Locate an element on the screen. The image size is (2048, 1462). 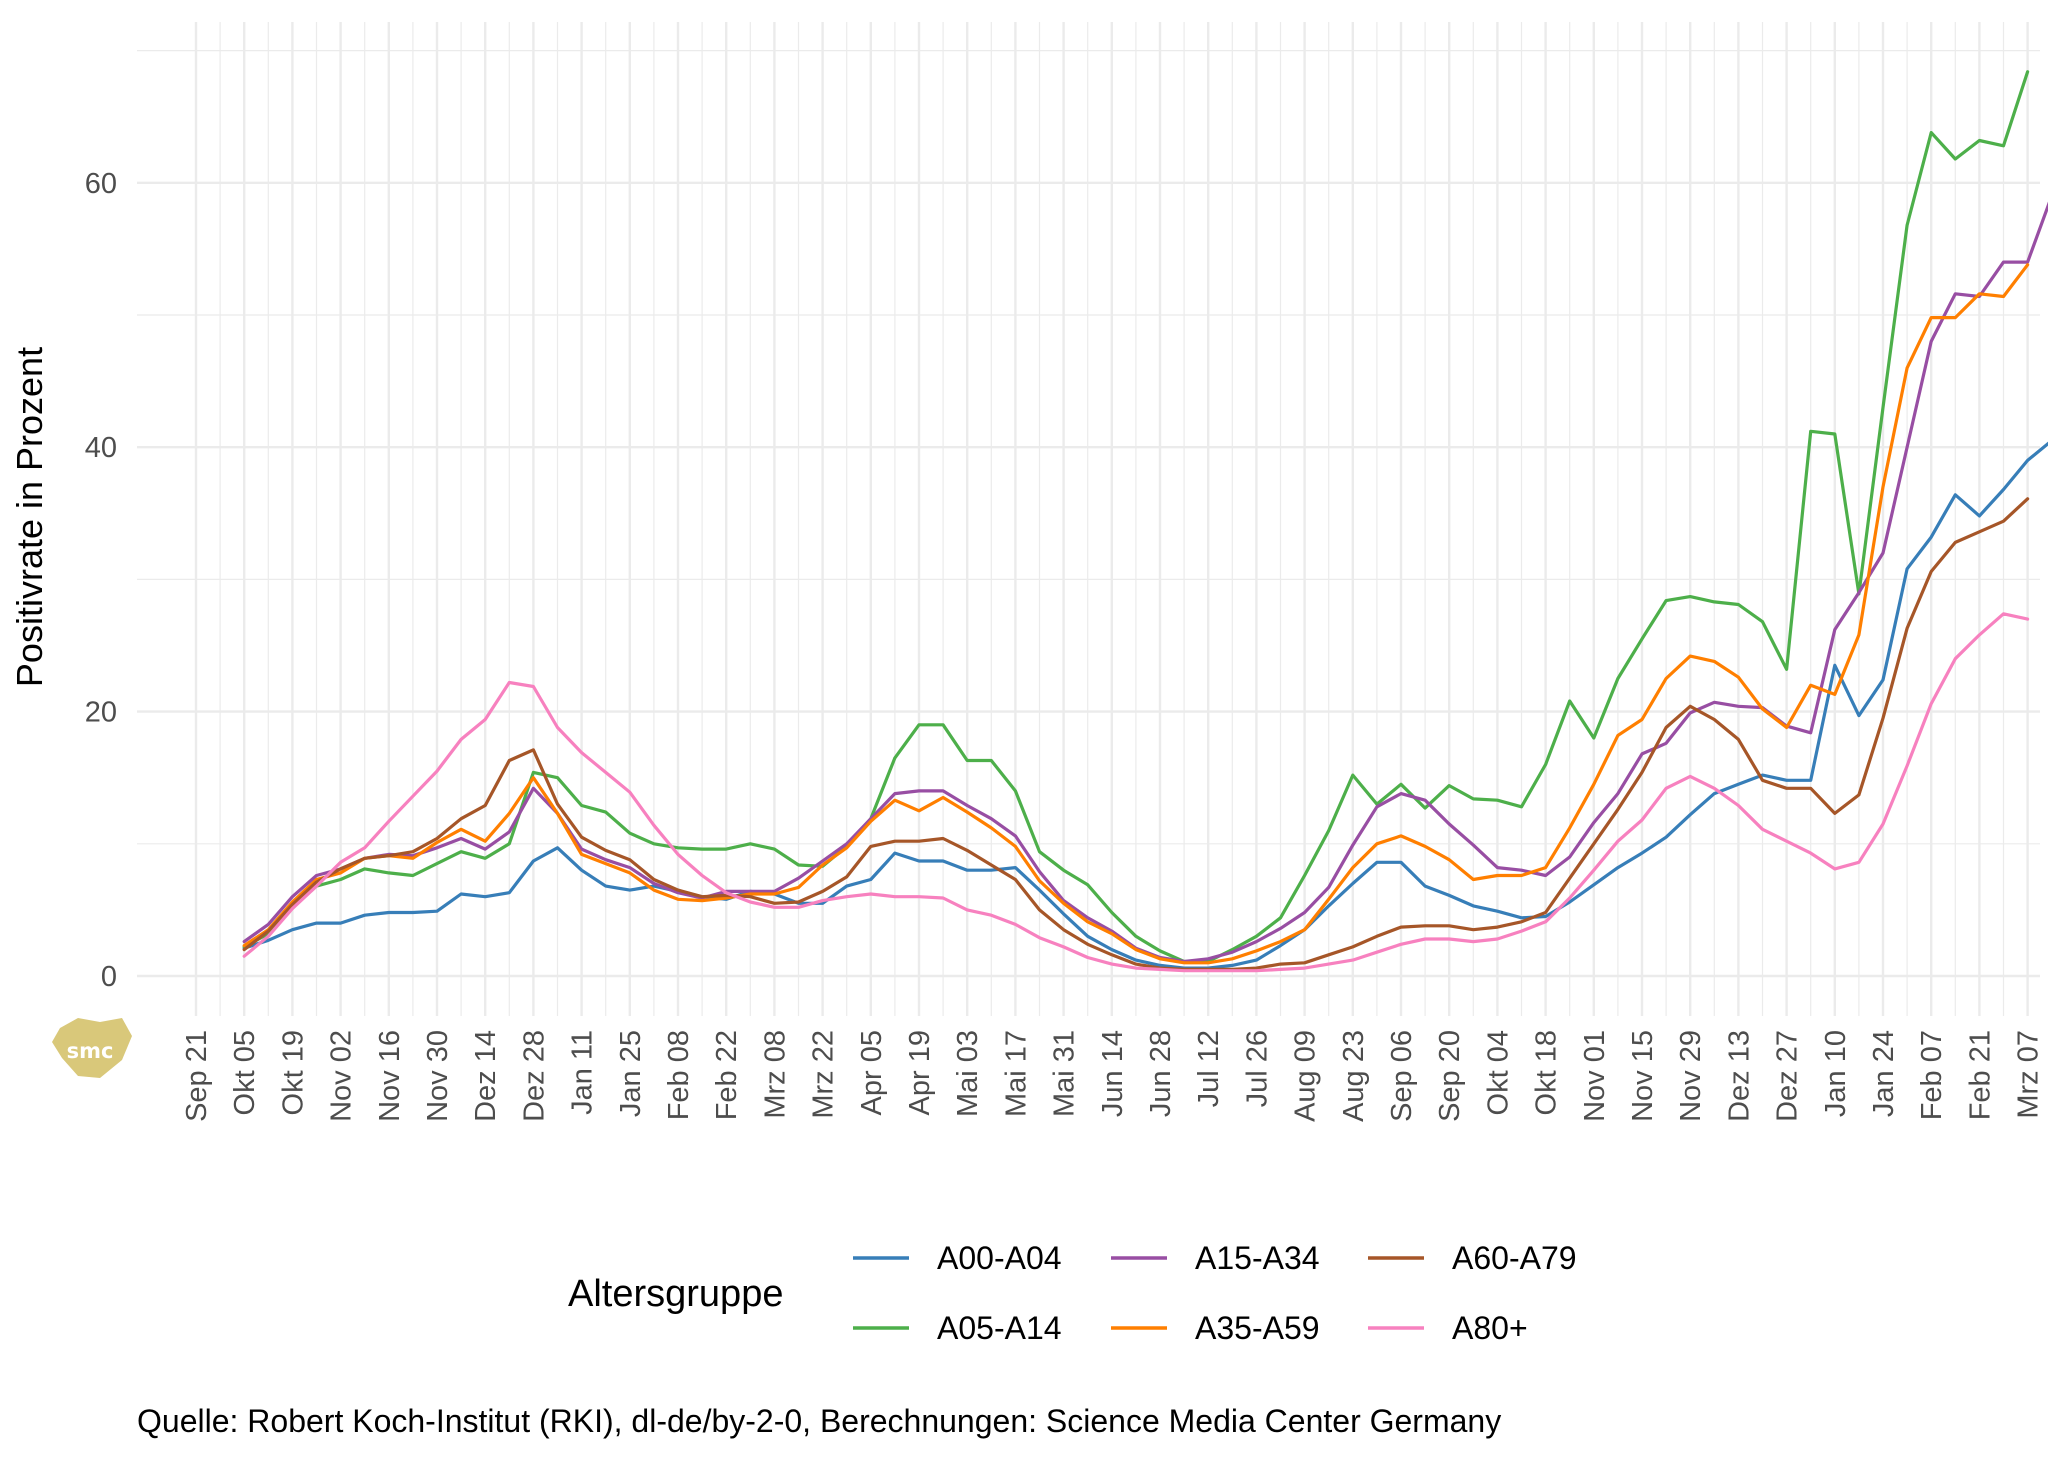
x-tick-label: Nov 02 is located at coordinates (342, 1076).